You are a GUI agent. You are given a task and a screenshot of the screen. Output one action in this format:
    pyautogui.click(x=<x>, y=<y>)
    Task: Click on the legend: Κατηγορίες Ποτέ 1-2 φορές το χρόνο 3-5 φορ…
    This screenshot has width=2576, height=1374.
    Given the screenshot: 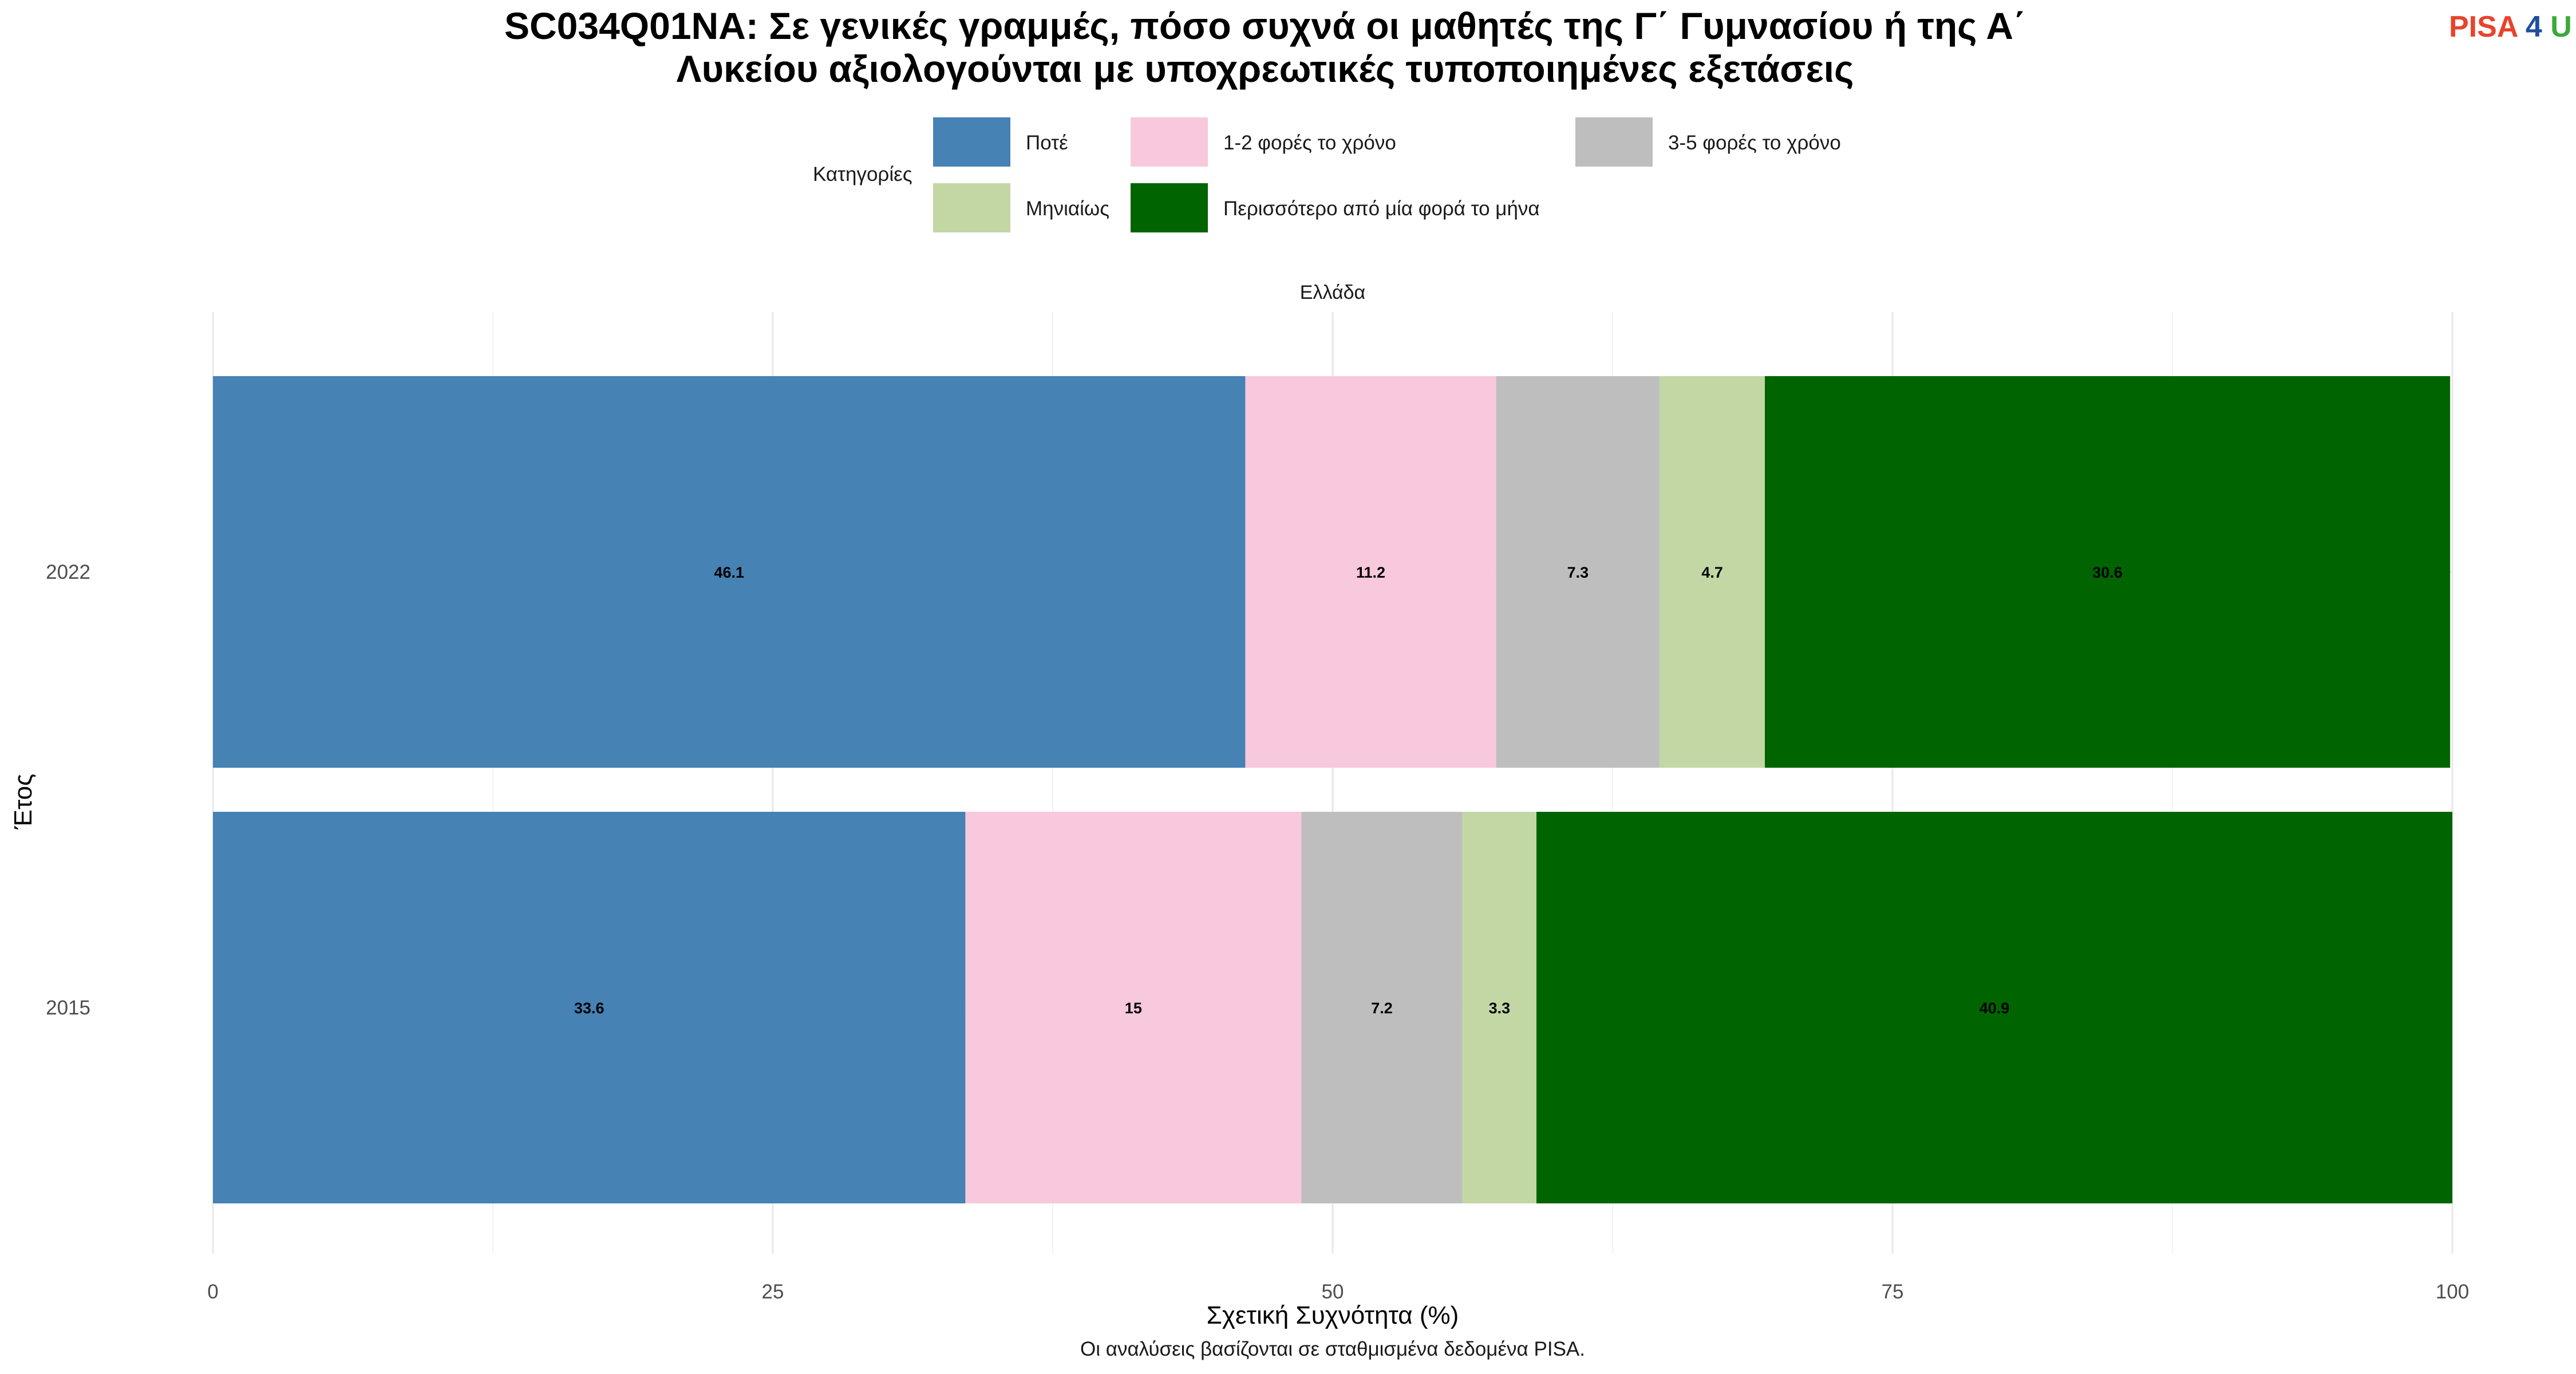 What is the action you would take?
    pyautogui.click(x=1327, y=175)
    